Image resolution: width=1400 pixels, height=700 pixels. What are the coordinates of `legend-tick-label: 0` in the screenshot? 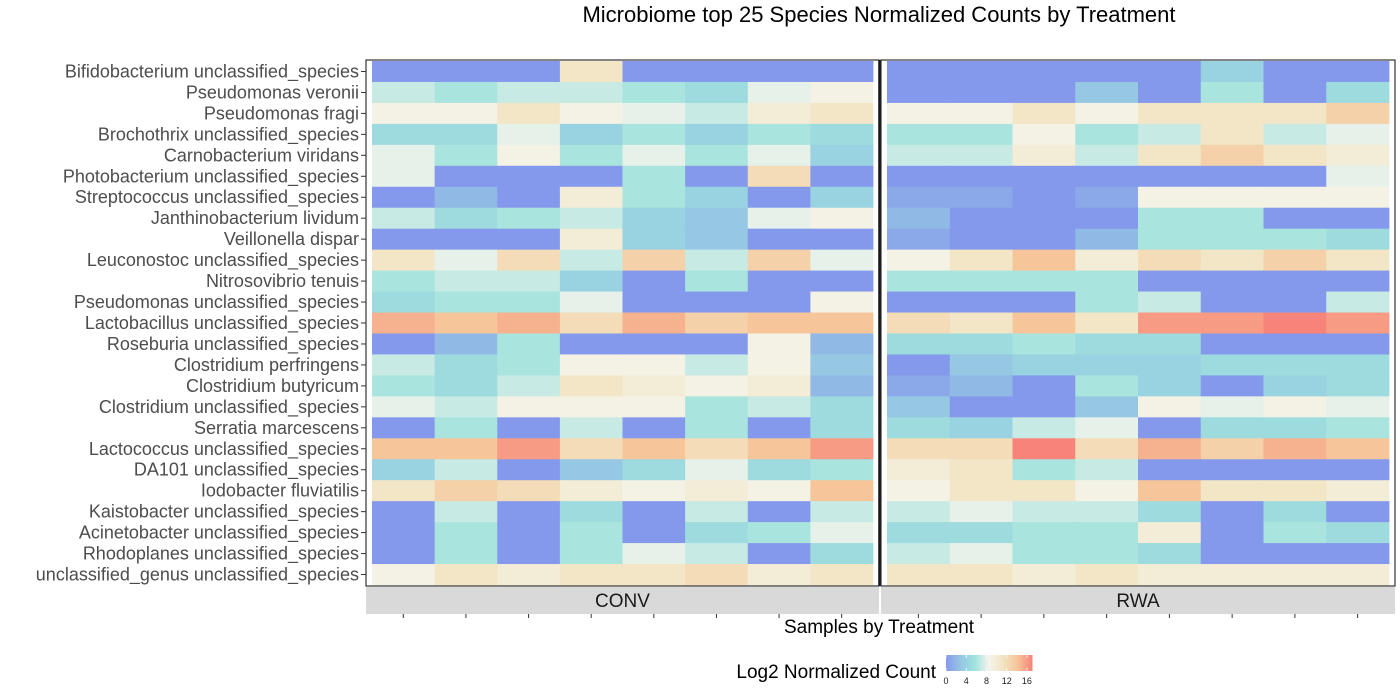 It's located at (945, 681).